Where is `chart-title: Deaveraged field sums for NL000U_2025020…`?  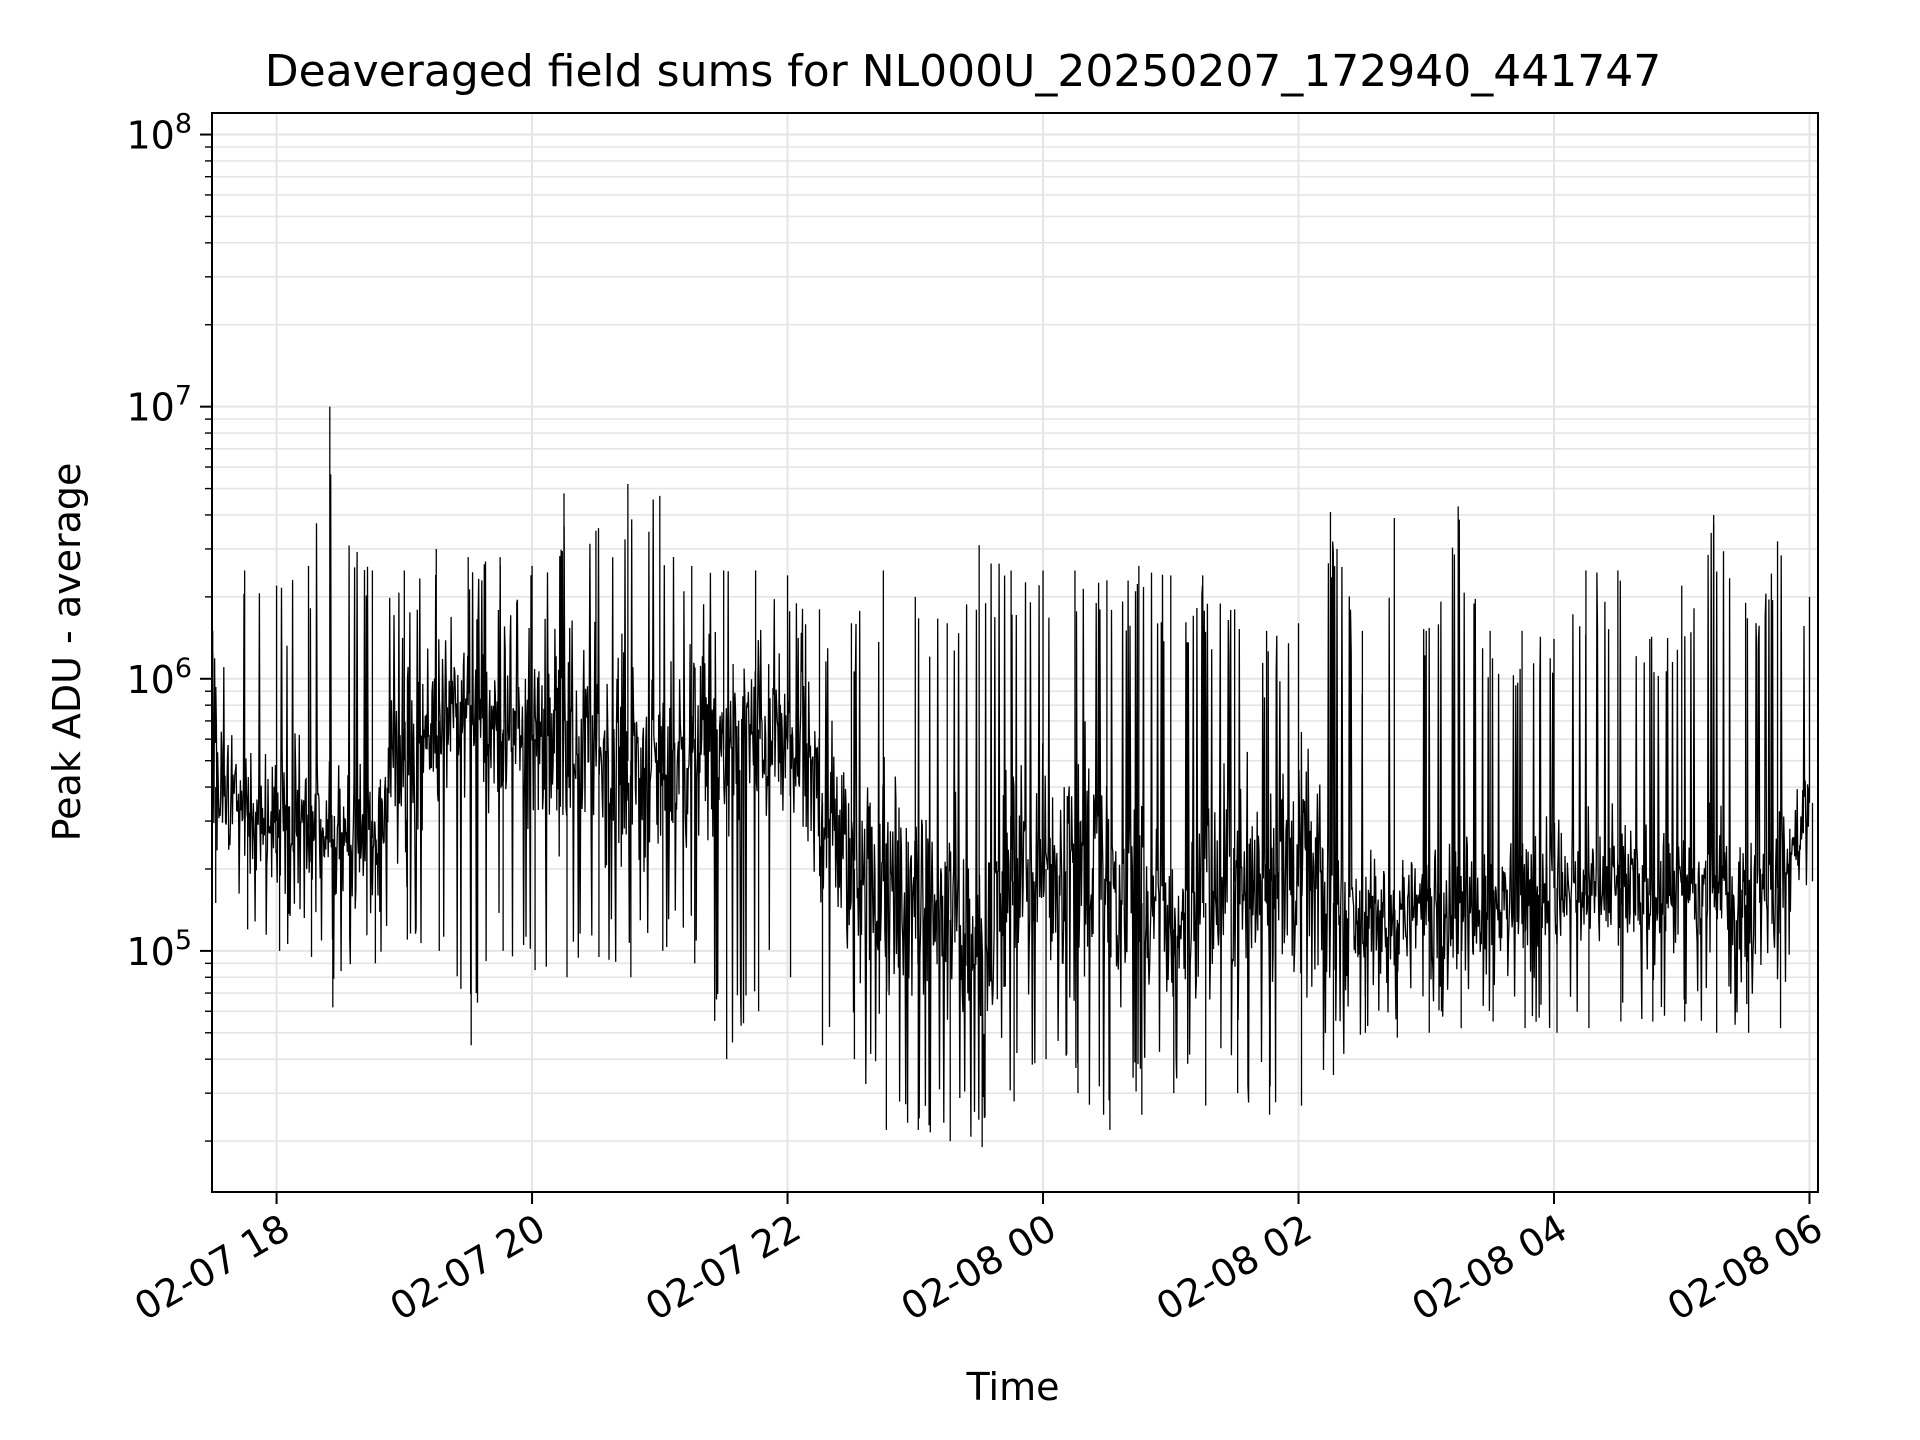
chart-title: Deaveraged field sums for NL000U_2025020… is located at coordinates (963, 71).